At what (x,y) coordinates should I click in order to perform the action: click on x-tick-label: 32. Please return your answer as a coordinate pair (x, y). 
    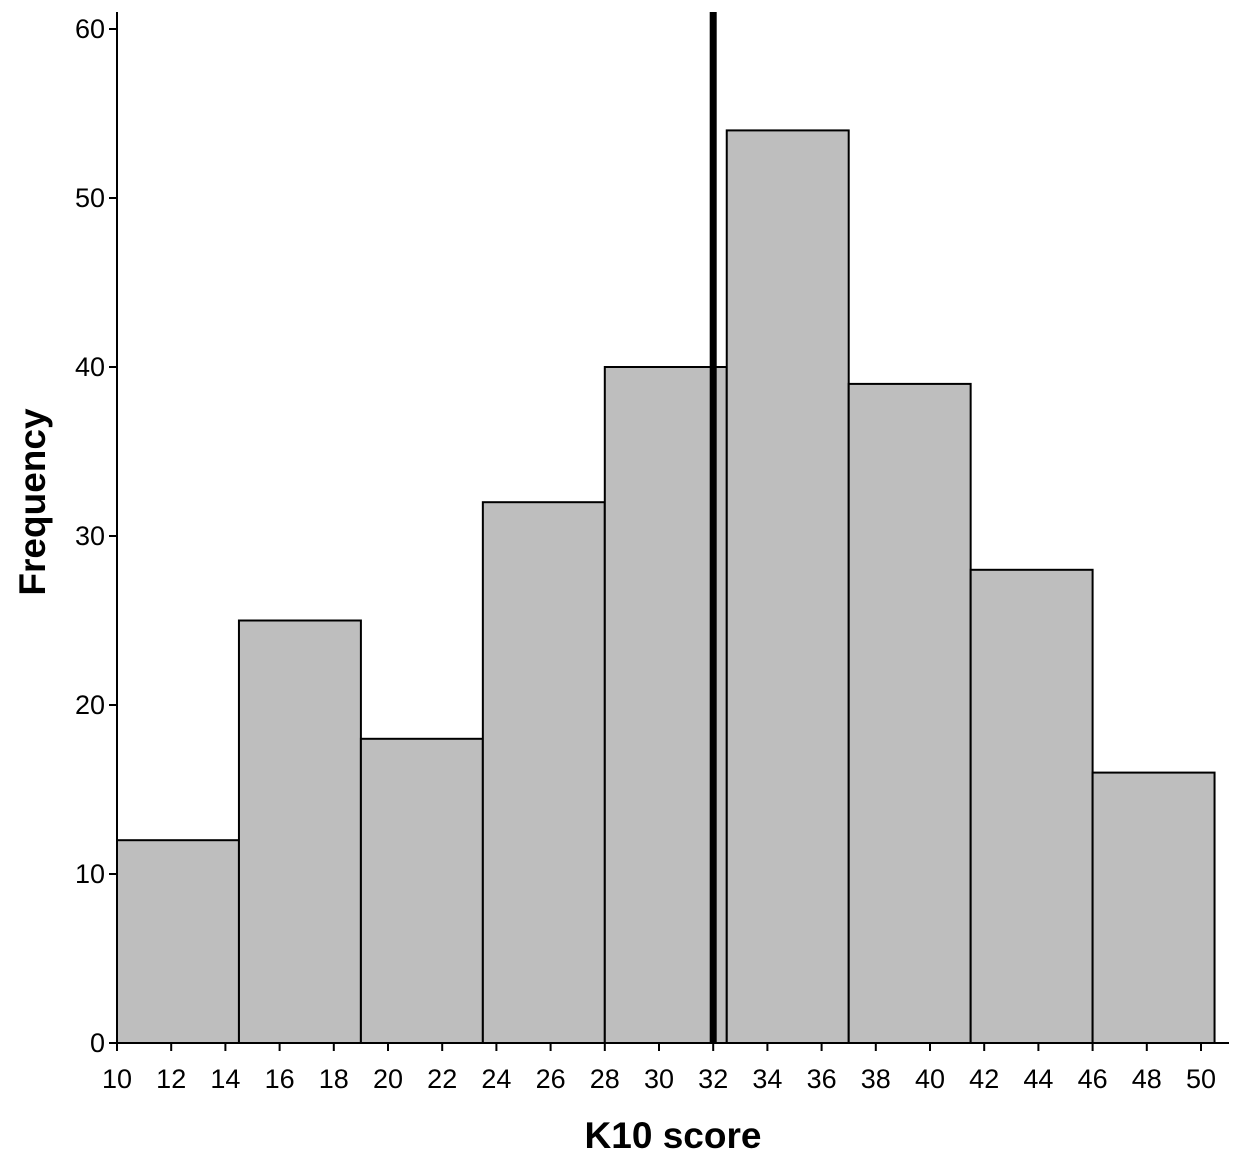
    Looking at the image, I should click on (713, 1079).